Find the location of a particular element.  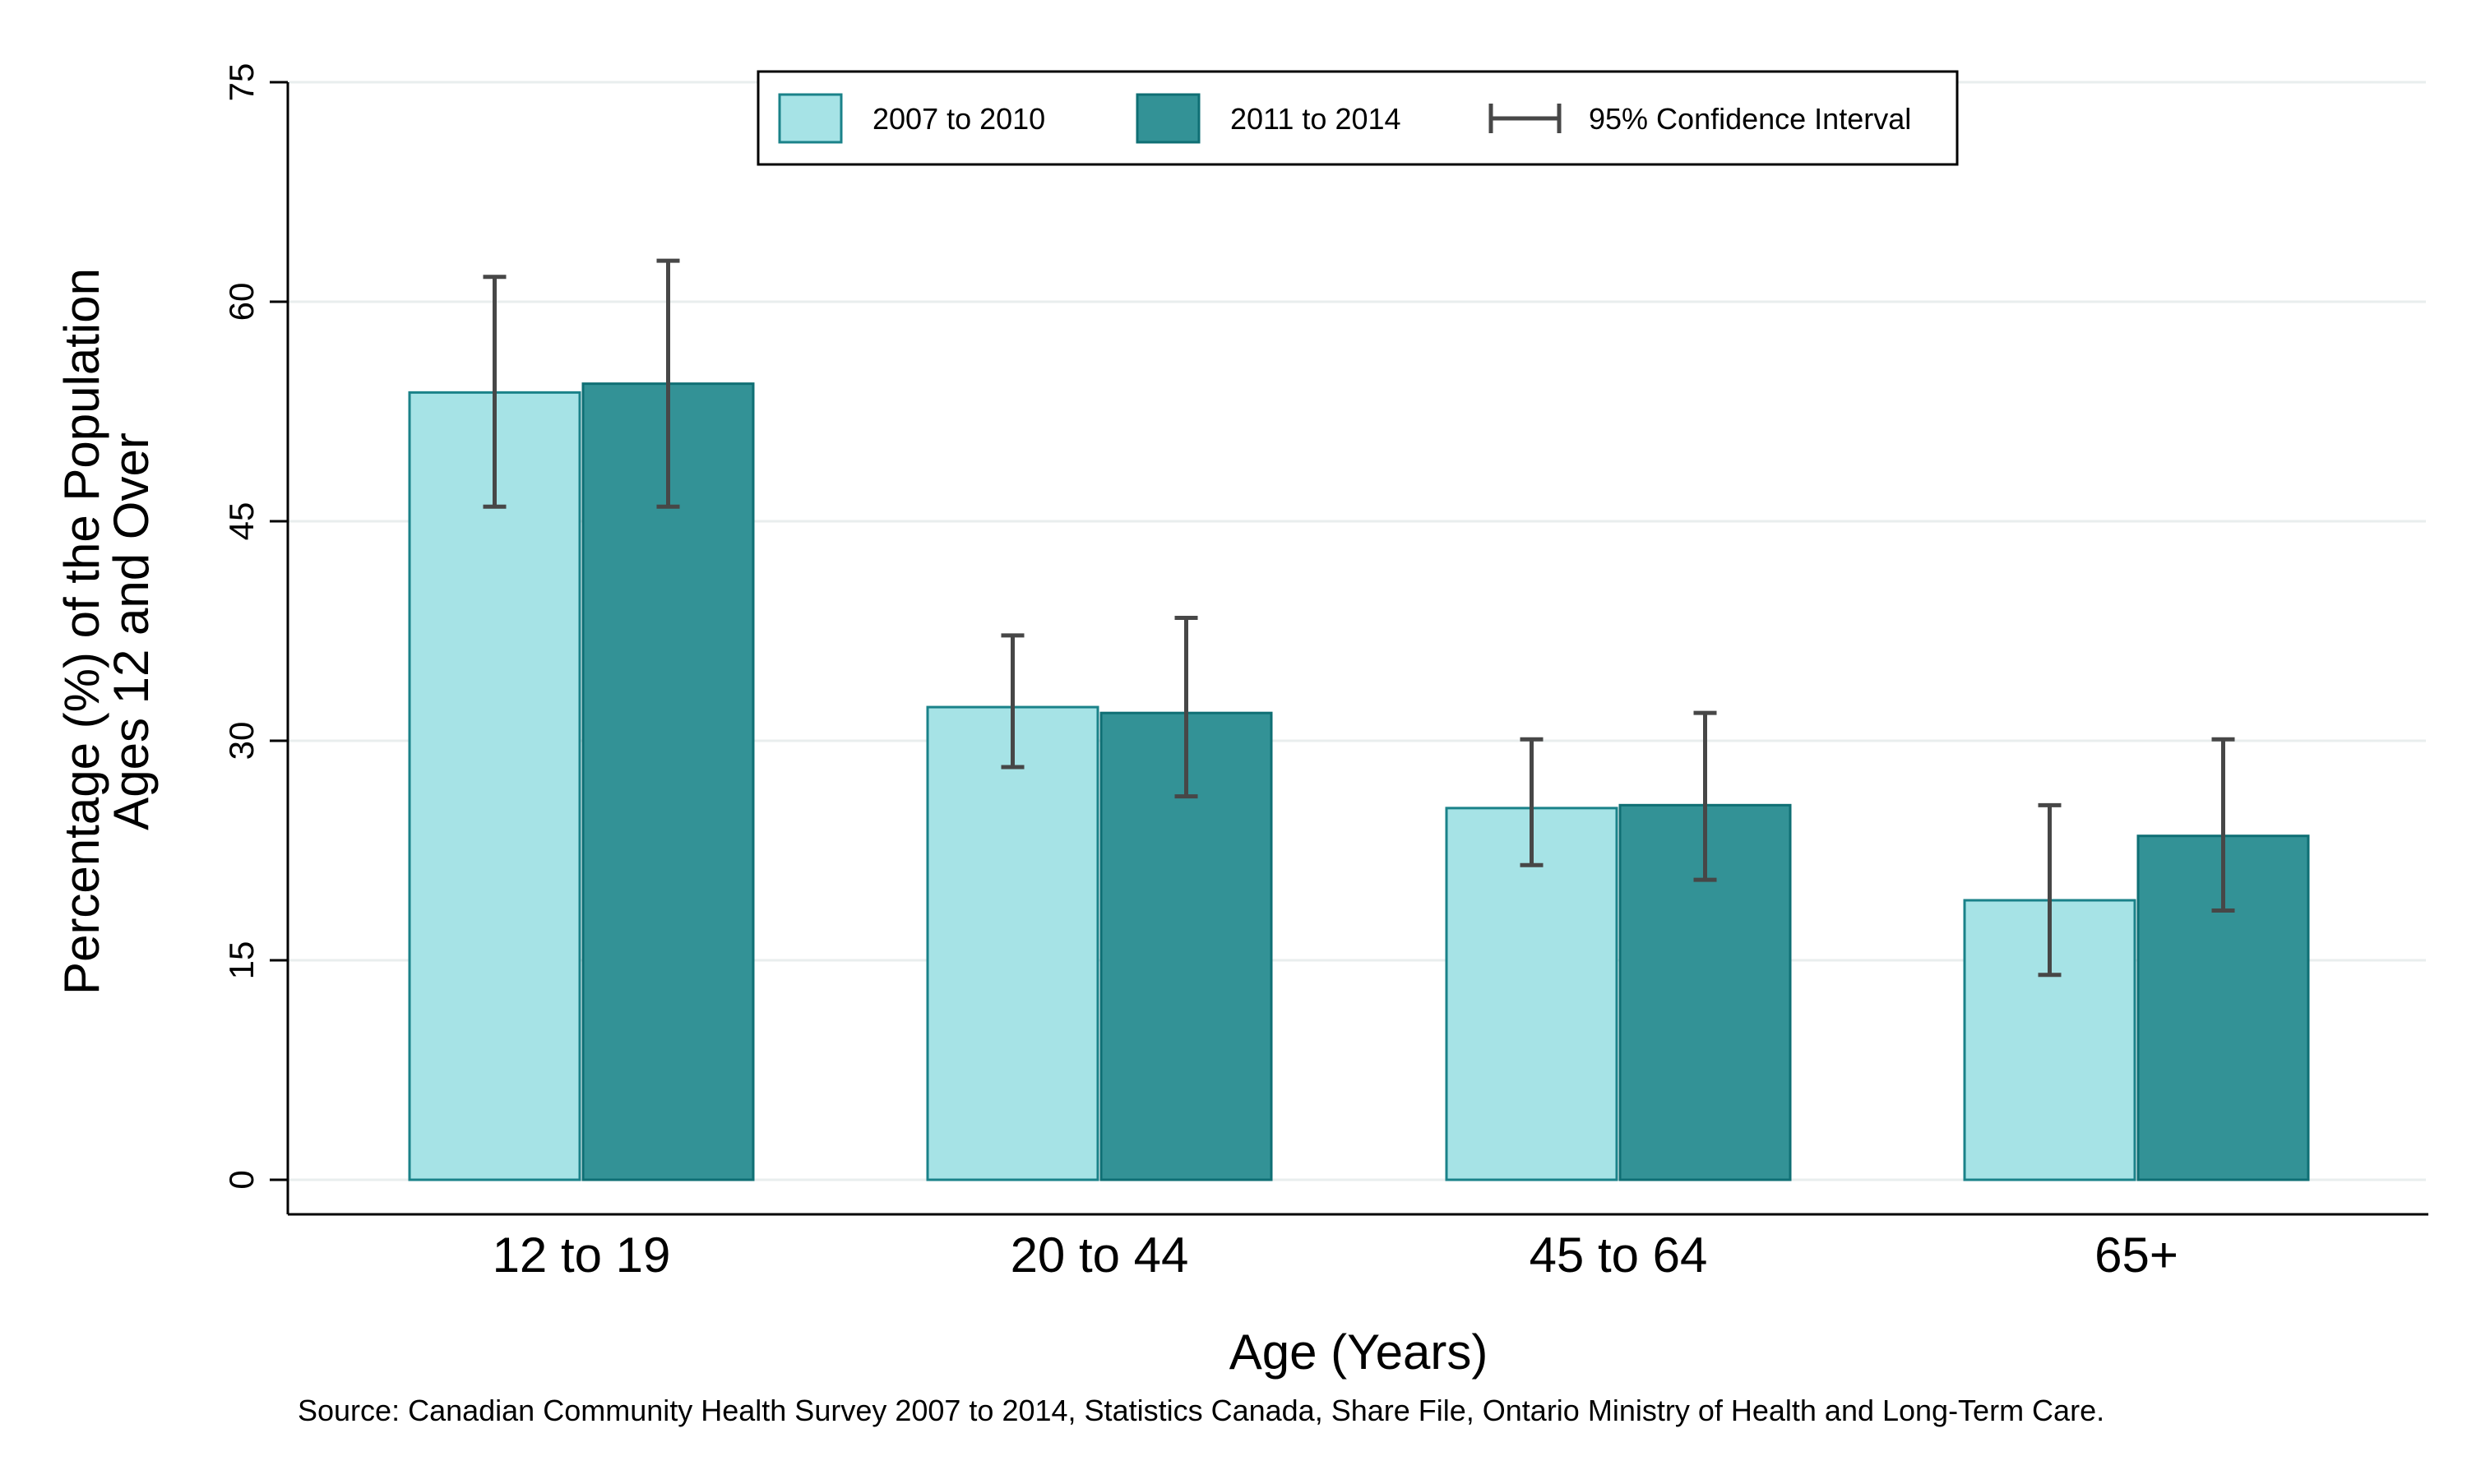

bar-12-to-19-2007-to-2010 is located at coordinates (495, 786).